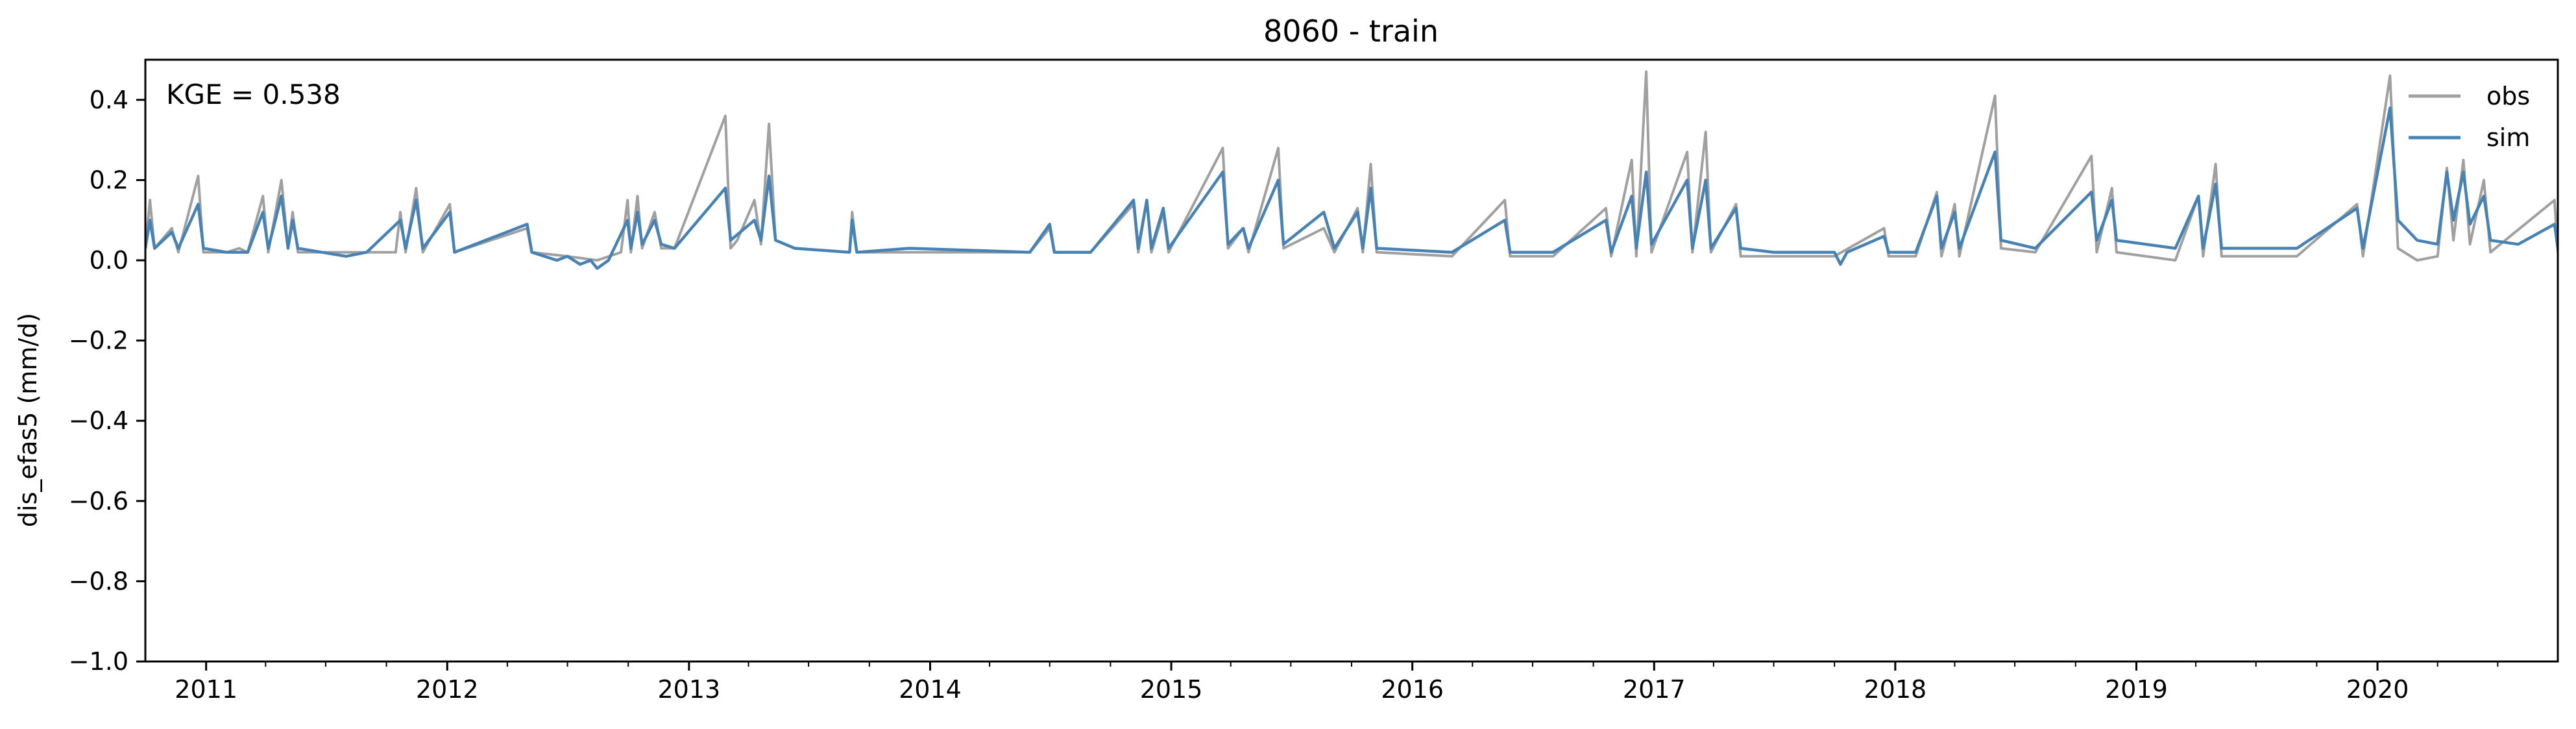 This screenshot has width=2576, height=729. What do you see at coordinates (28, 420) in the screenshot?
I see `y-axis-label: dis_efas5 (mm/d)` at bounding box center [28, 420].